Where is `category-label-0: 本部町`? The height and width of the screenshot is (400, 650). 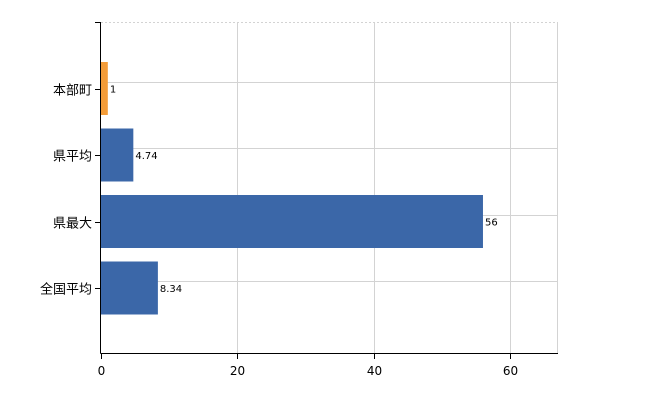 category-label-0: 本部町 is located at coordinates (72, 91).